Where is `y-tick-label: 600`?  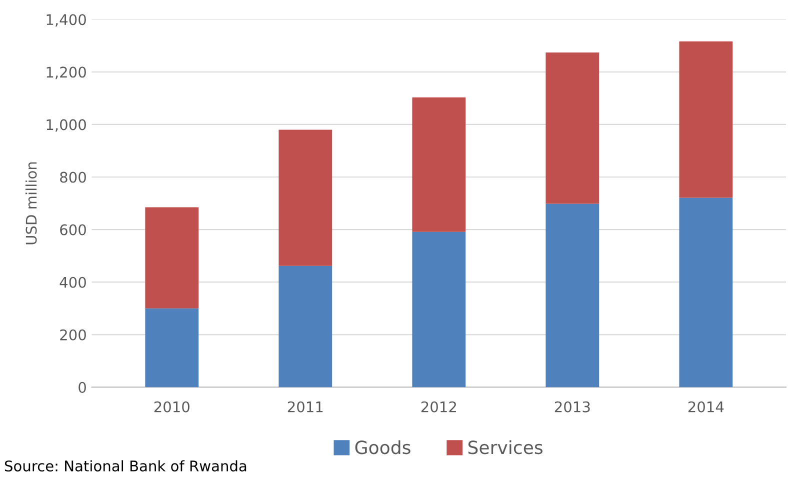 y-tick-label: 600 is located at coordinates (73, 230).